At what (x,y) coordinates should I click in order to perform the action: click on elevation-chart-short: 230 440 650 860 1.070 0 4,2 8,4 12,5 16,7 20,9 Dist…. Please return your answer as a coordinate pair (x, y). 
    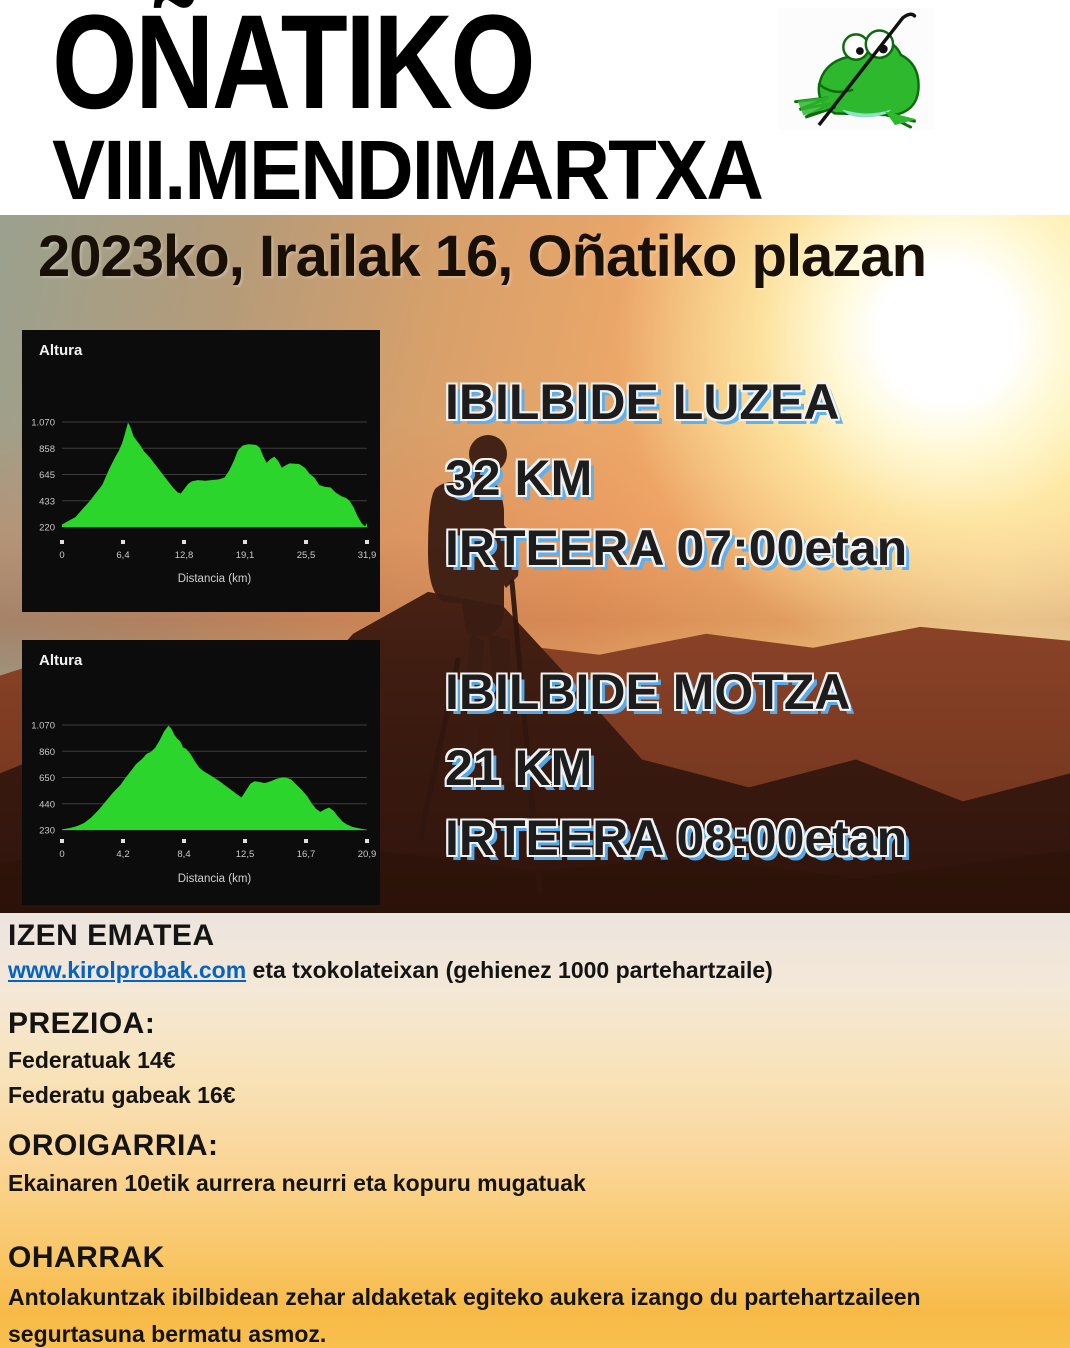
    Looking at the image, I should click on (201, 772).